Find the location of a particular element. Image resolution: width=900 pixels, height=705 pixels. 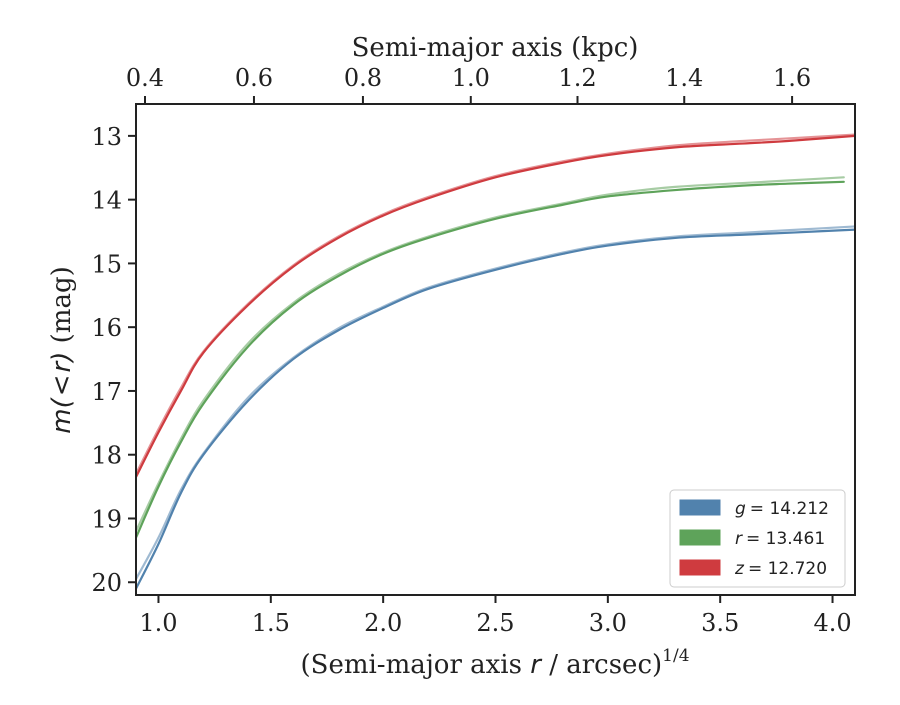

y-tick-label: 16 is located at coordinates (106, 328).